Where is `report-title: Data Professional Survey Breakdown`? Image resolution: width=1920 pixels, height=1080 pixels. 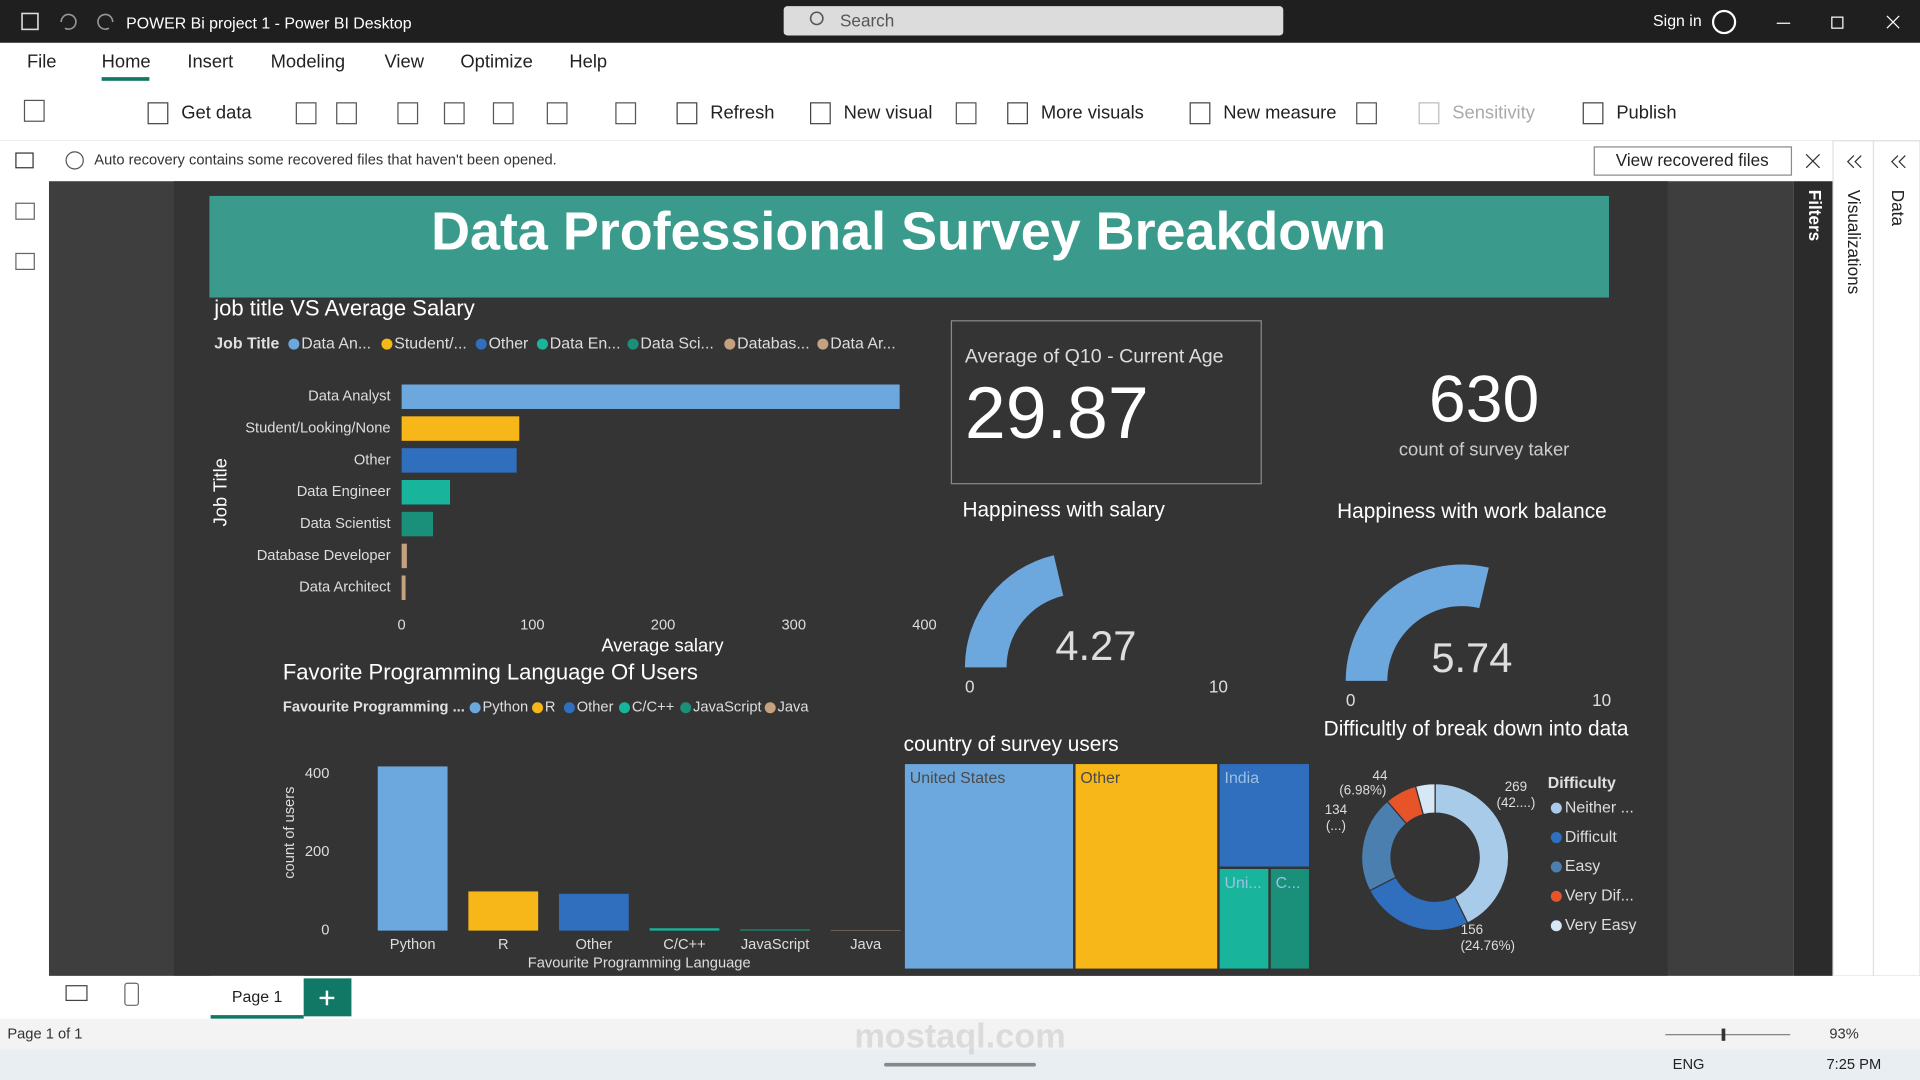 report-title: Data Professional Survey Breakdown is located at coordinates (908, 231).